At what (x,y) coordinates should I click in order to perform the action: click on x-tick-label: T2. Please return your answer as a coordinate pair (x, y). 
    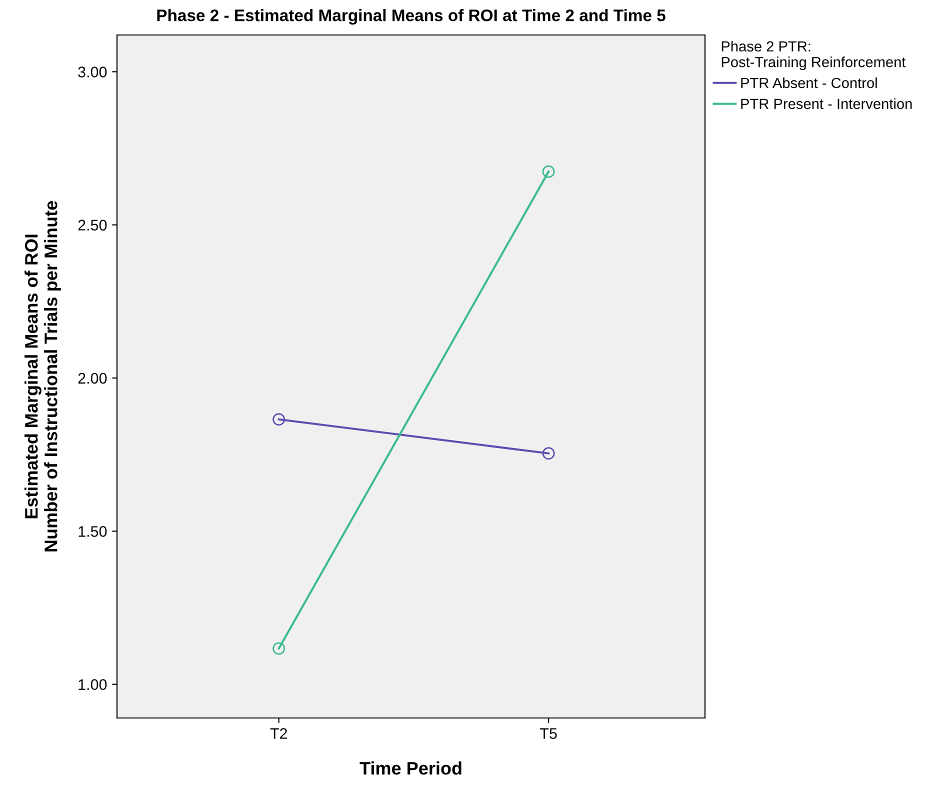
    Looking at the image, I should click on (278, 733).